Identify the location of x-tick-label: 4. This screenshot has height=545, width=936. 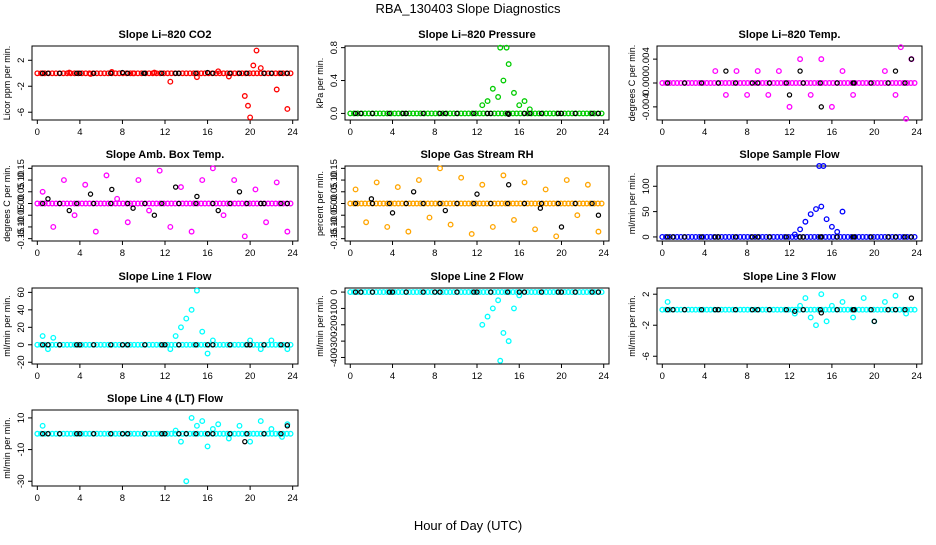
(79, 253).